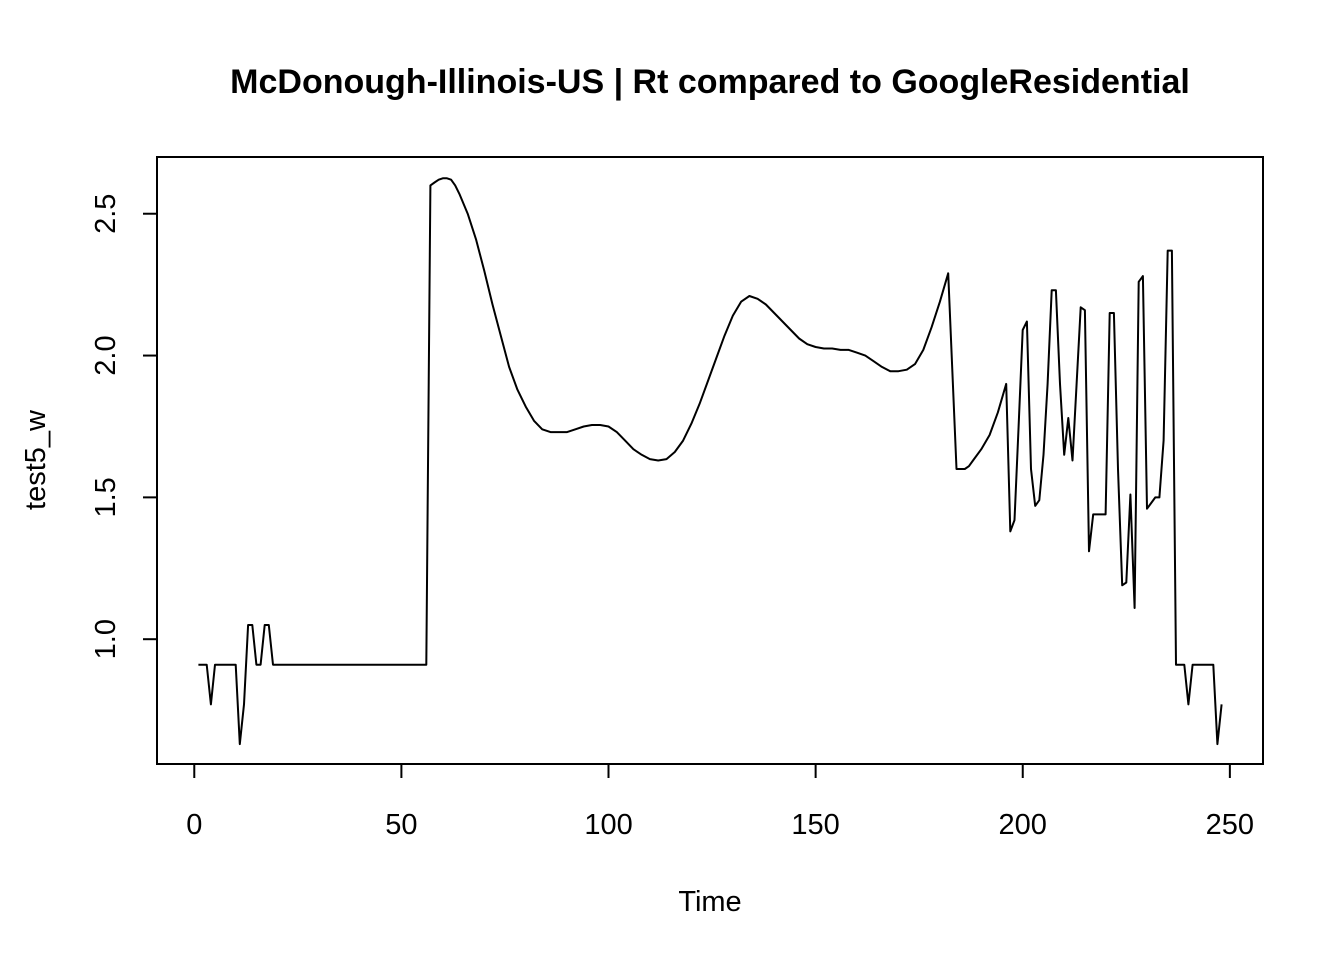 This screenshot has width=1344, height=960. Describe the element at coordinates (106, 214) in the screenshot. I see `y-tick-label: 2.5` at that location.